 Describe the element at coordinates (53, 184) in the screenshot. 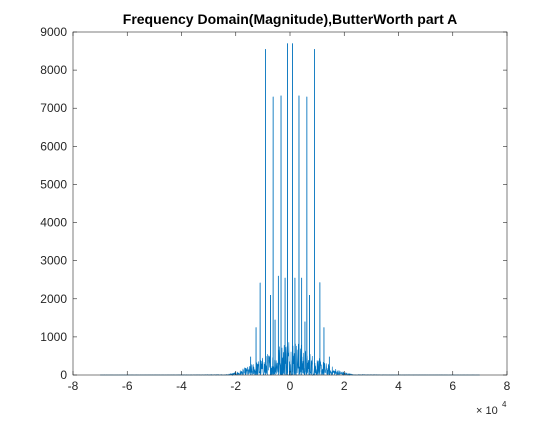

I see `y-tick-label: 5000` at that location.